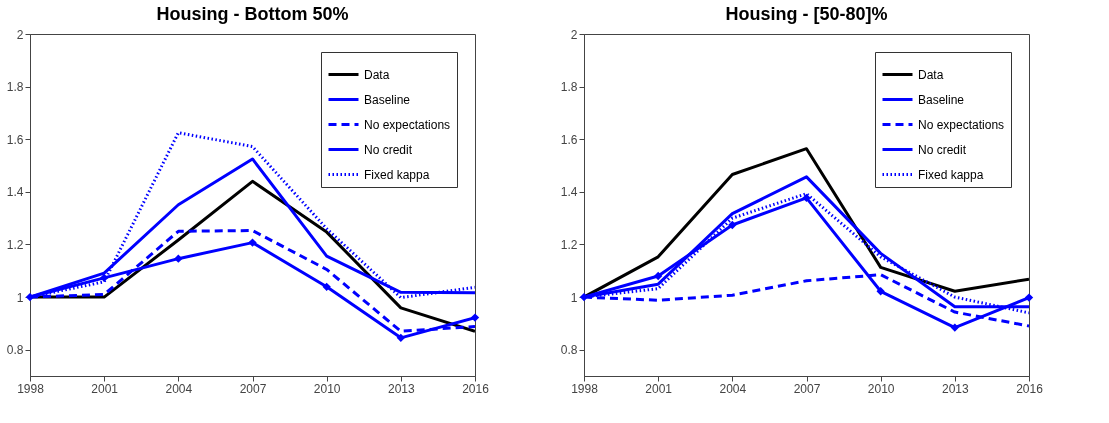 Image resolution: width=1109 pixels, height=423 pixels. Describe the element at coordinates (806, 14) in the screenshot. I see `chart-title: Housing - [50-80]%` at that location.